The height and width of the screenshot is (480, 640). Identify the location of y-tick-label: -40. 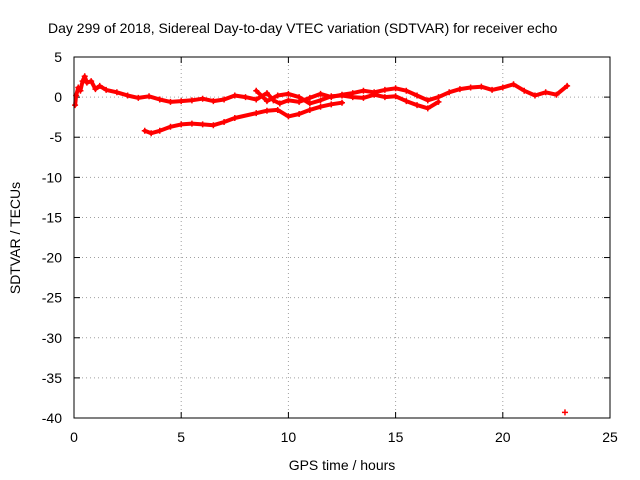
(52, 418).